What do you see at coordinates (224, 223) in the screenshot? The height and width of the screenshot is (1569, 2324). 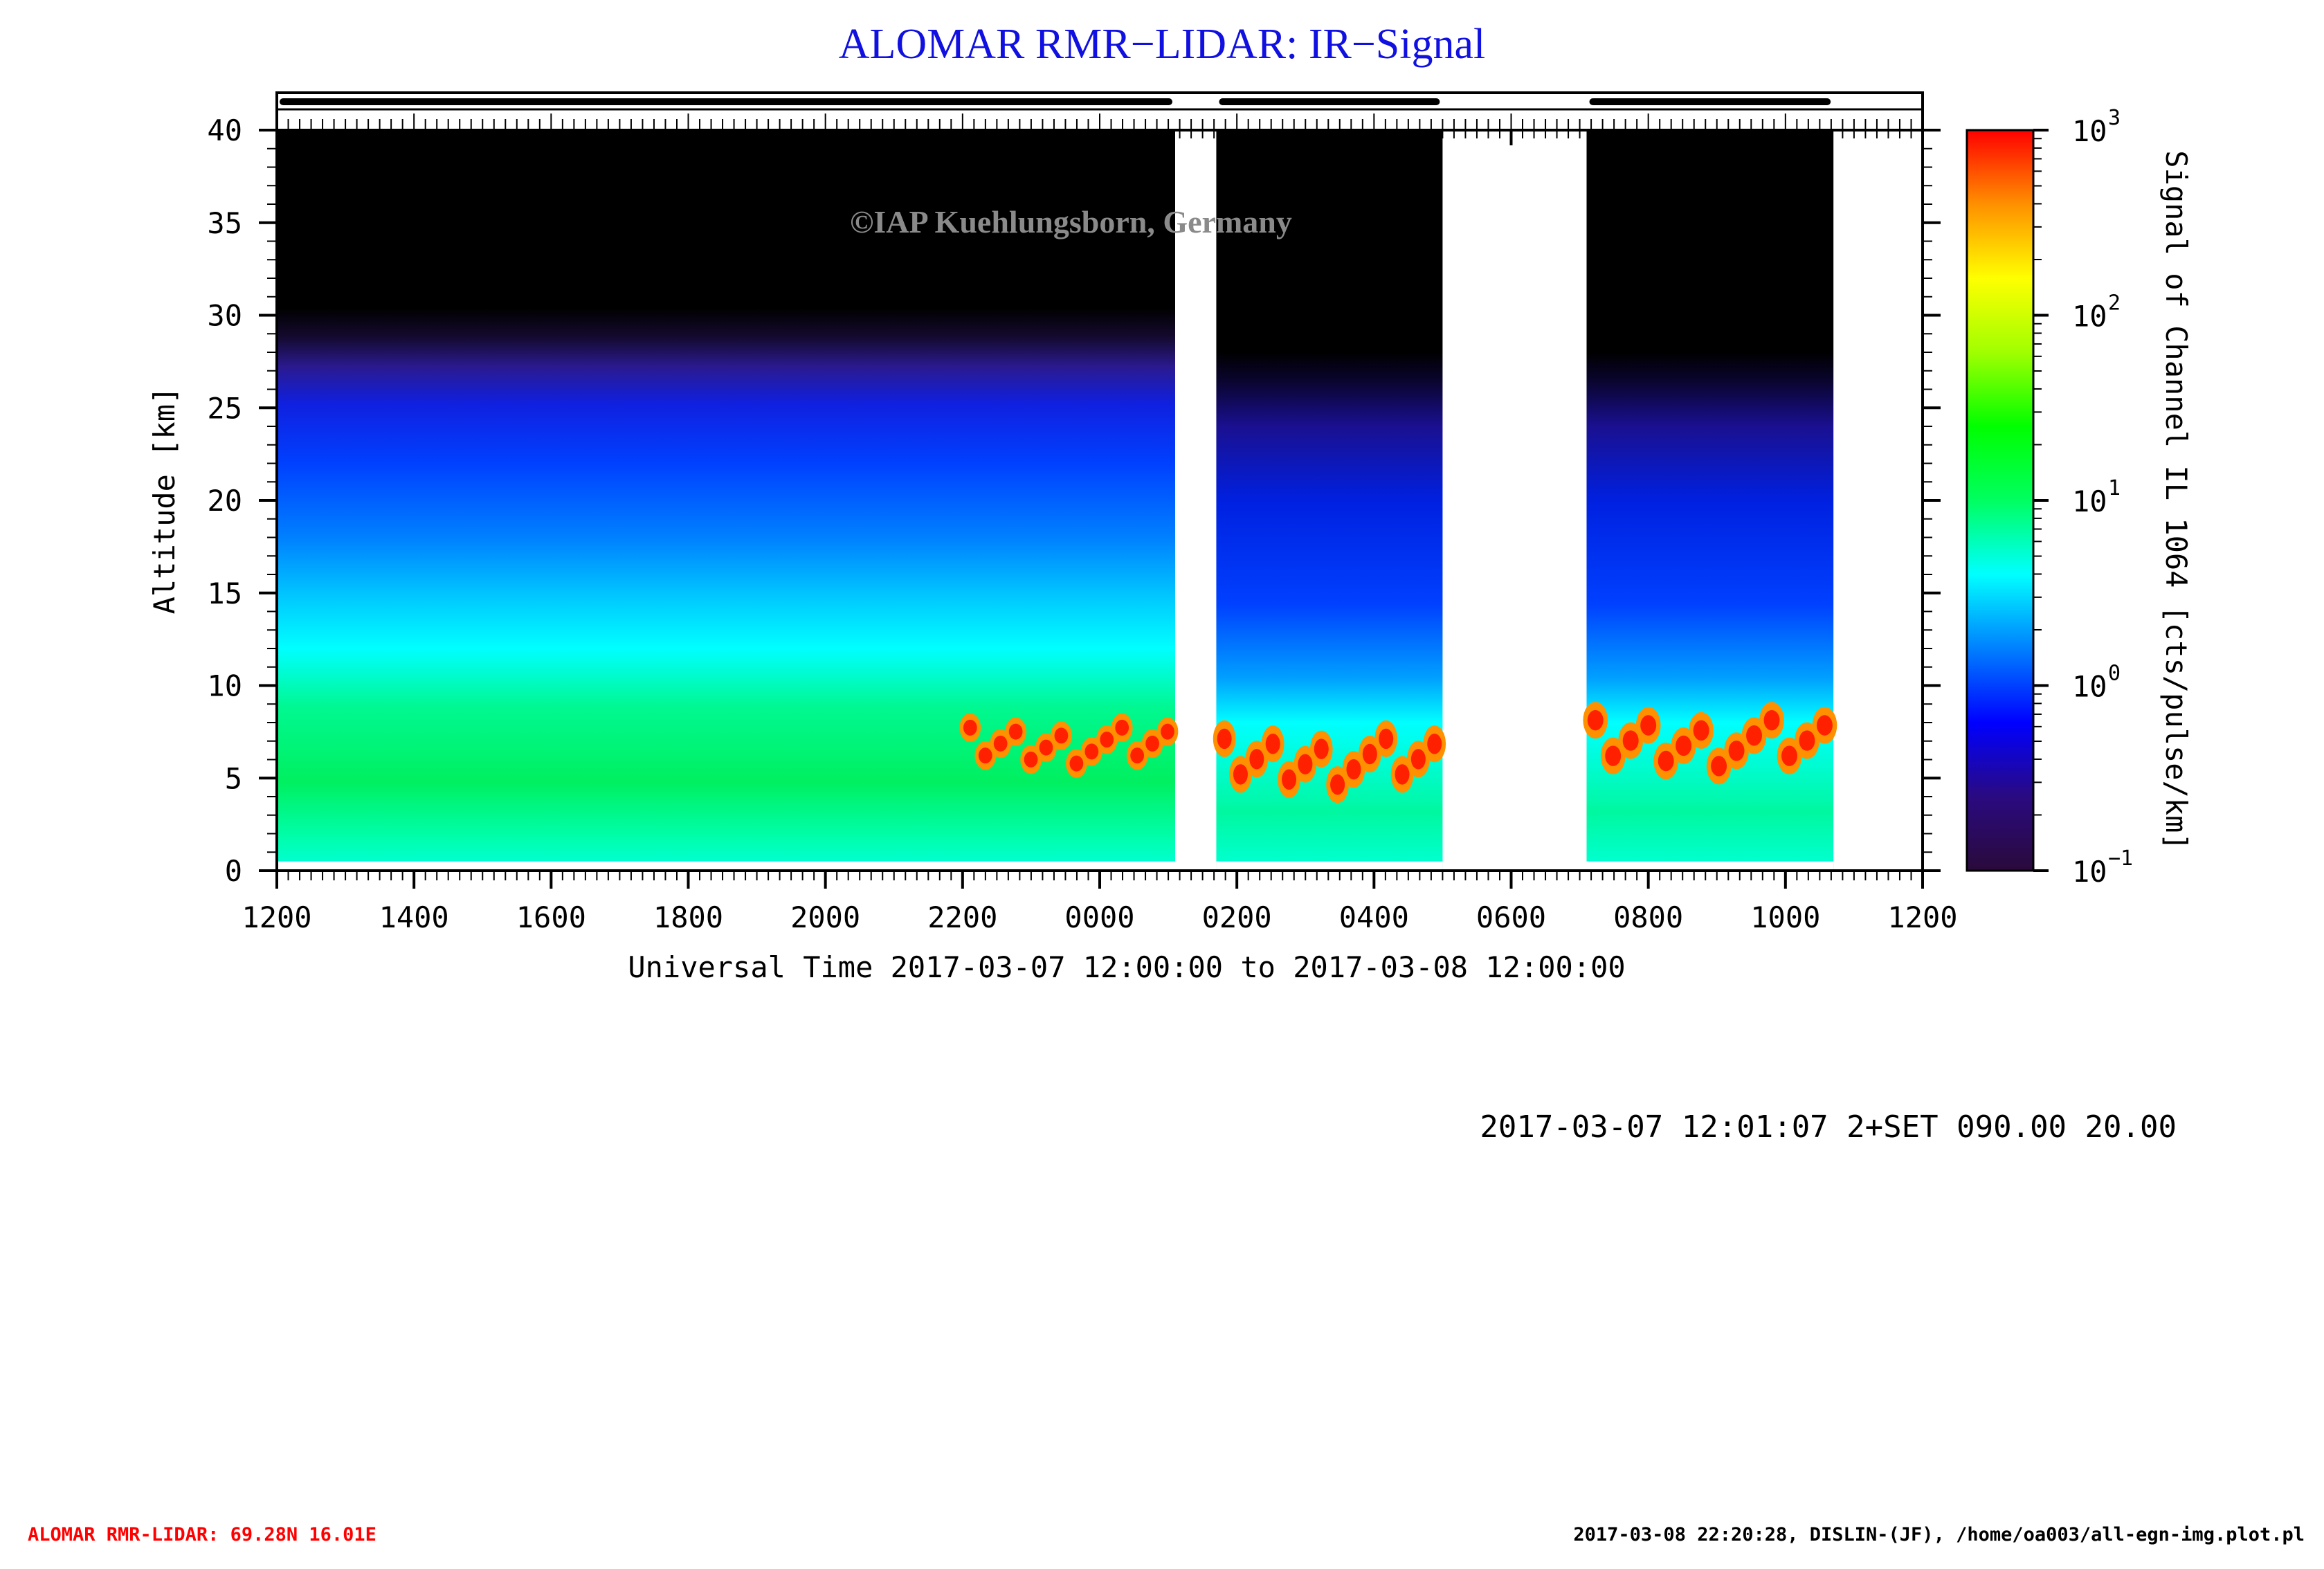 I see `y-tick-label: 35` at bounding box center [224, 223].